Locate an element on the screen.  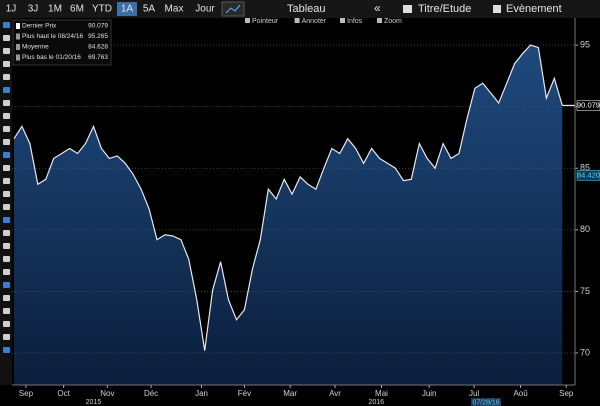
year-label: 2016 is located at coordinates (377, 402).